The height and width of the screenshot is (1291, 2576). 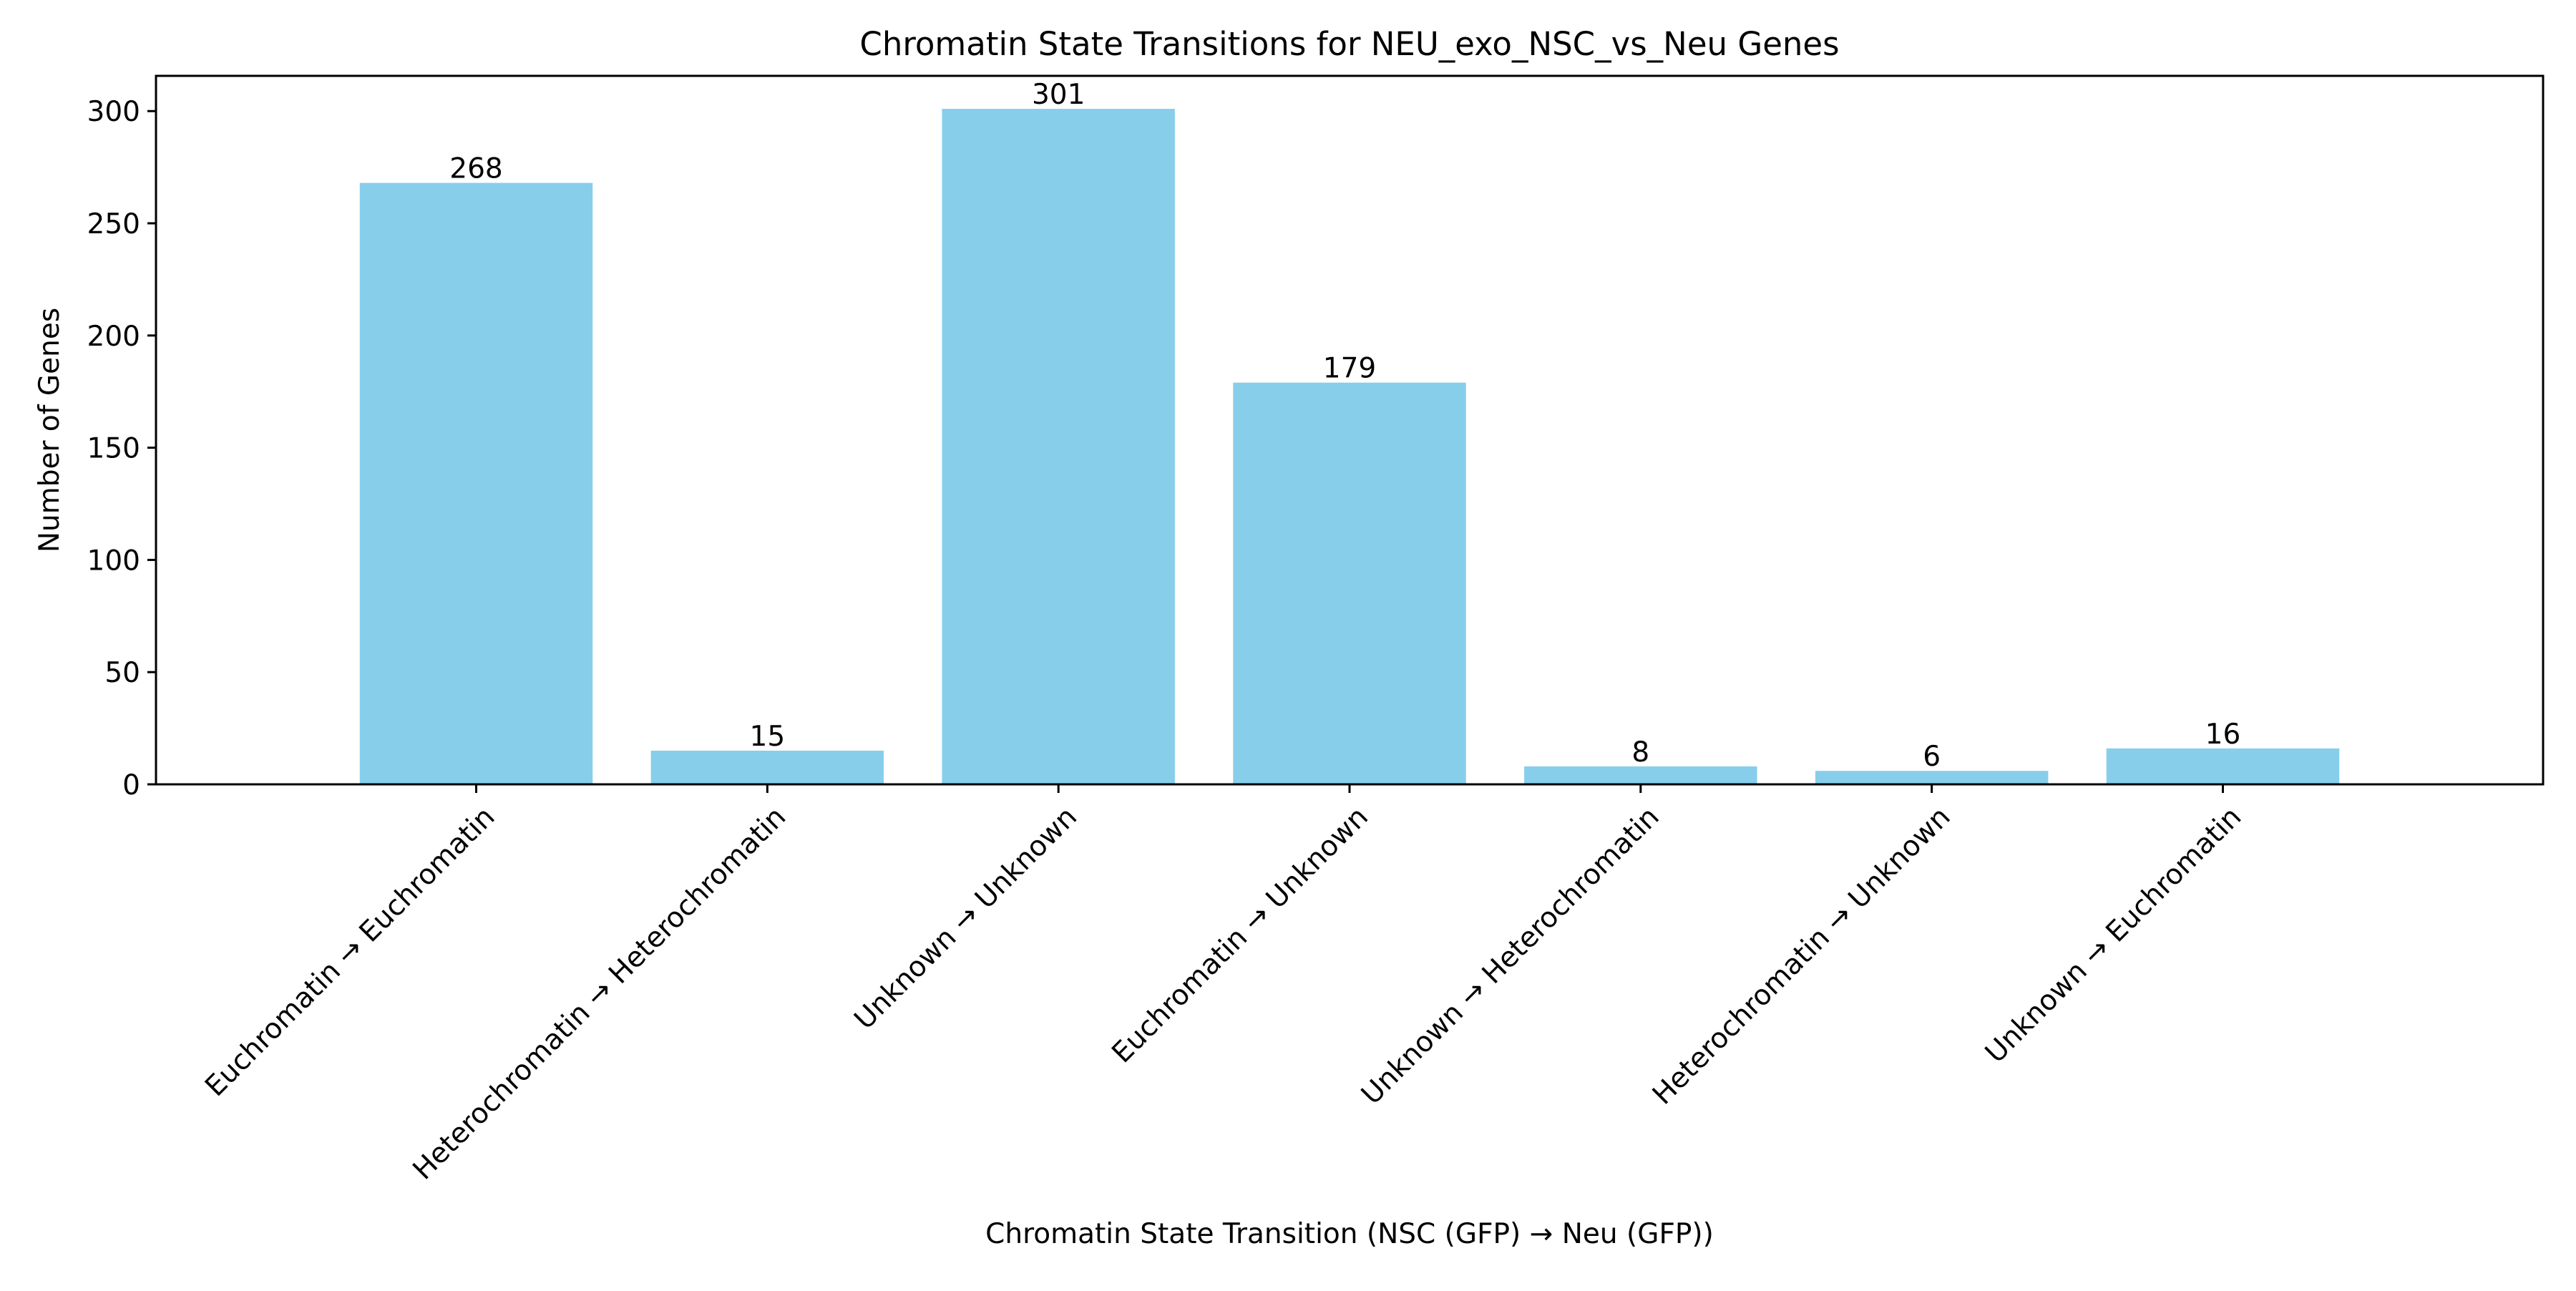 I want to click on y-tick-label: 150, so click(x=113, y=449).